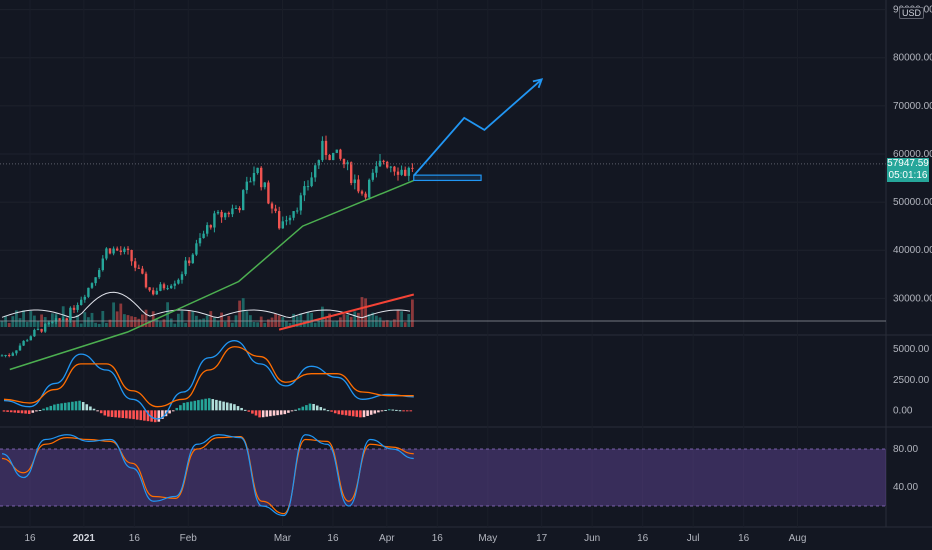 The height and width of the screenshot is (550, 932). Describe the element at coordinates (443, 477) in the screenshot. I see `stochastic-band-fill` at that location.